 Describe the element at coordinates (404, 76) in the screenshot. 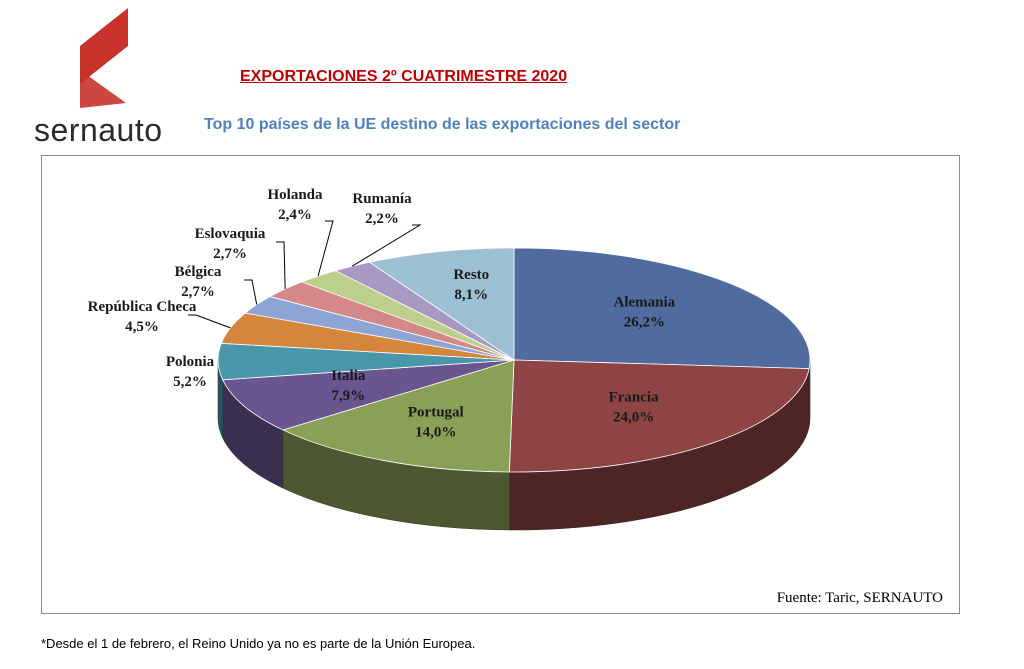

I see `page-title: EXPORTACIONES 2º CUATRIMESTRE 2020` at that location.